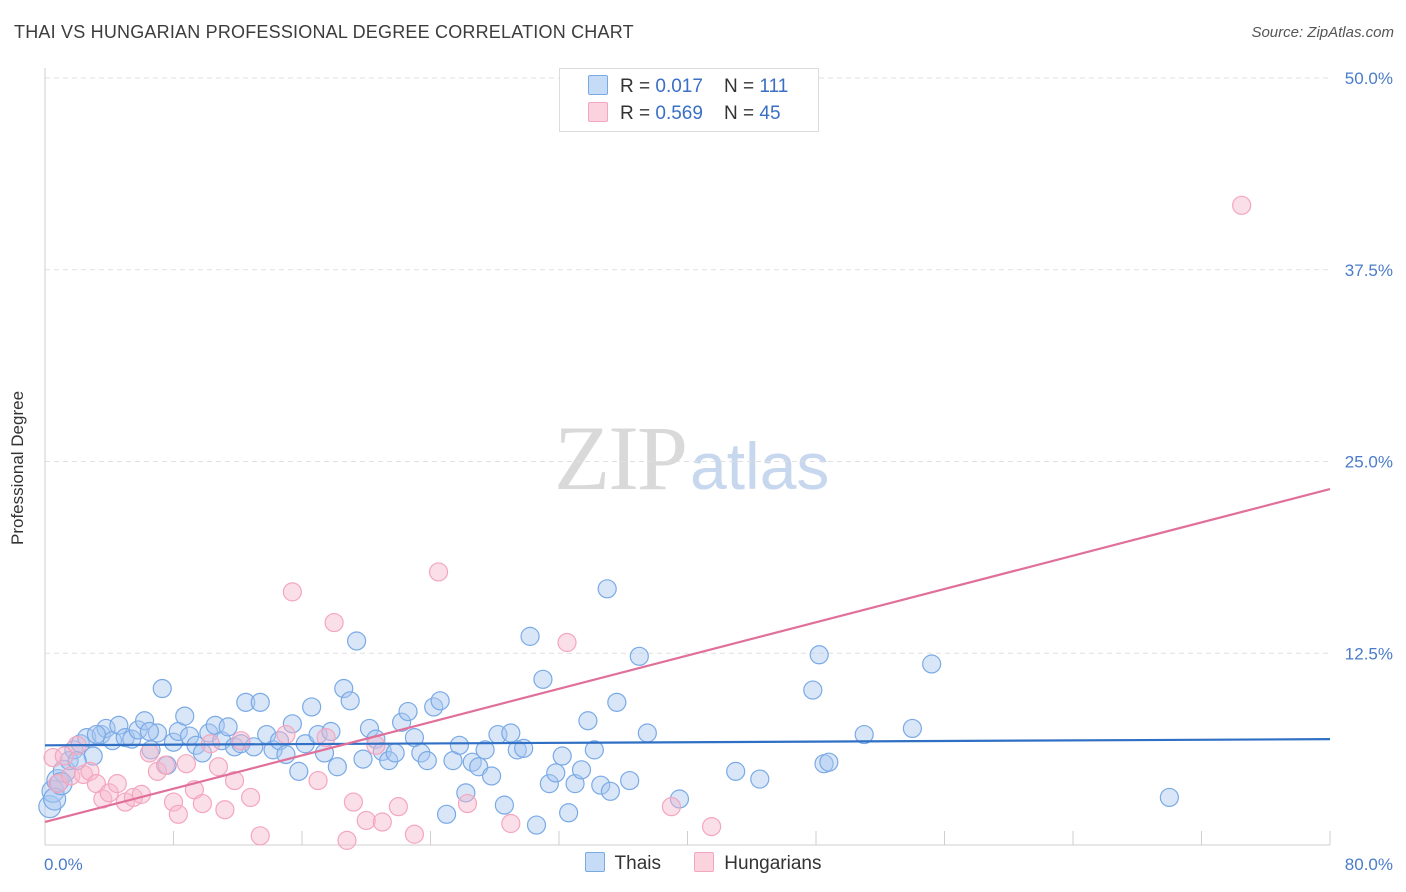  Describe the element at coordinates (688, 86) in the screenshot. I see `legend-row-thais: R = 0.017 N = 111` at that location.